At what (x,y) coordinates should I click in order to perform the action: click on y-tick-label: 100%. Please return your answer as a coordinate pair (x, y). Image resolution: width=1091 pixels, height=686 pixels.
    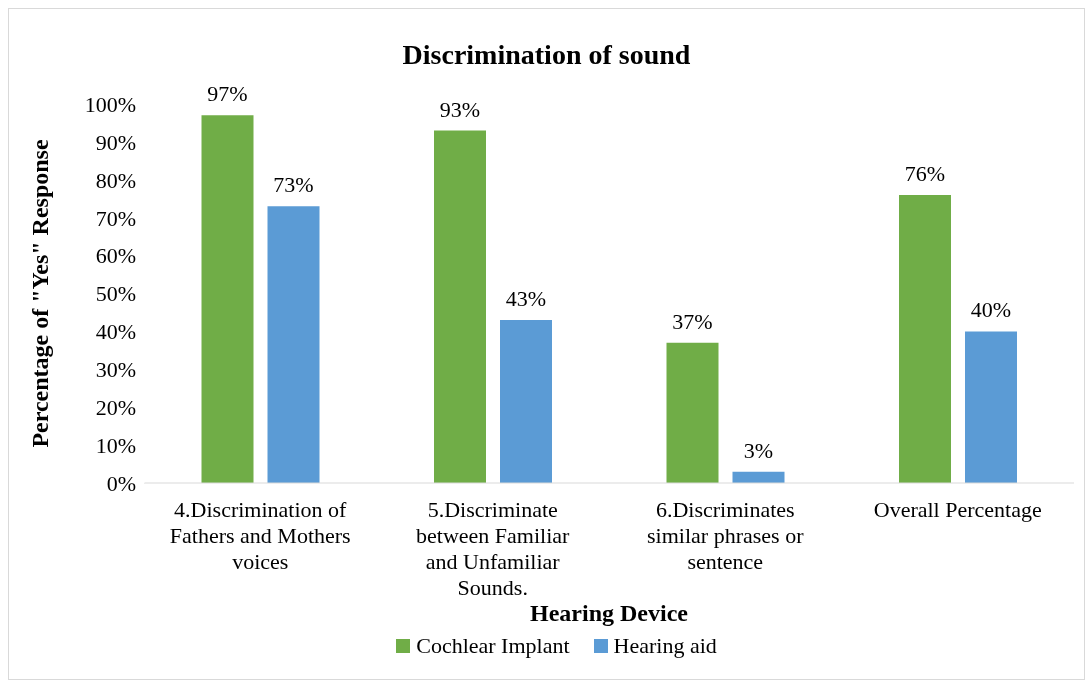
    Looking at the image, I should click on (110, 104).